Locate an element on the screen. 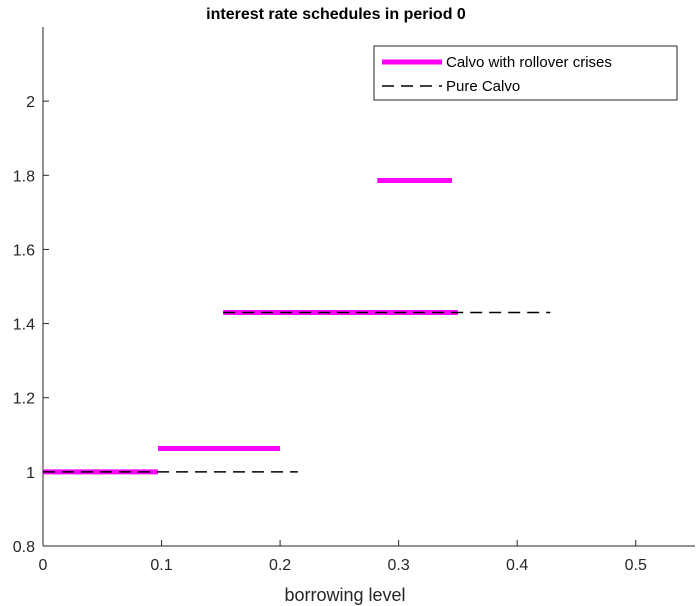 The height and width of the screenshot is (606, 697). legend: Calvo with rollover crises Pure Calvo is located at coordinates (525, 73).